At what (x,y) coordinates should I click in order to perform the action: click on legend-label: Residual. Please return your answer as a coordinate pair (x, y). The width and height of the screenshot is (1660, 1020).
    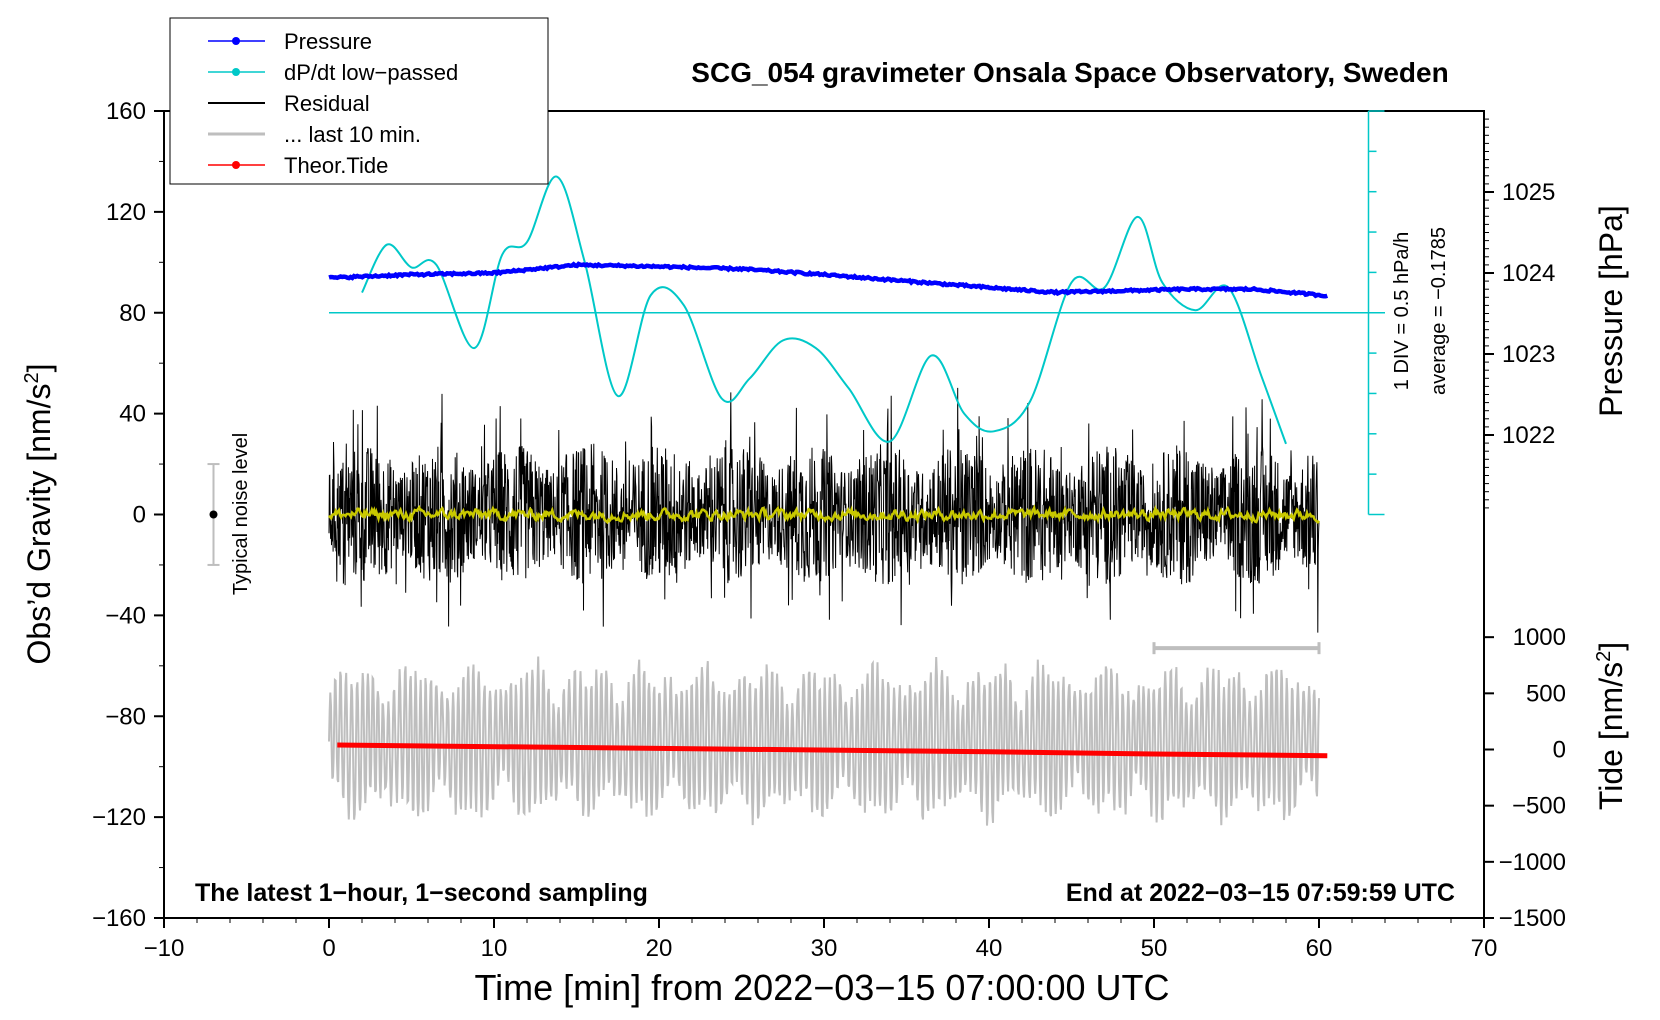
    Looking at the image, I should click on (327, 103).